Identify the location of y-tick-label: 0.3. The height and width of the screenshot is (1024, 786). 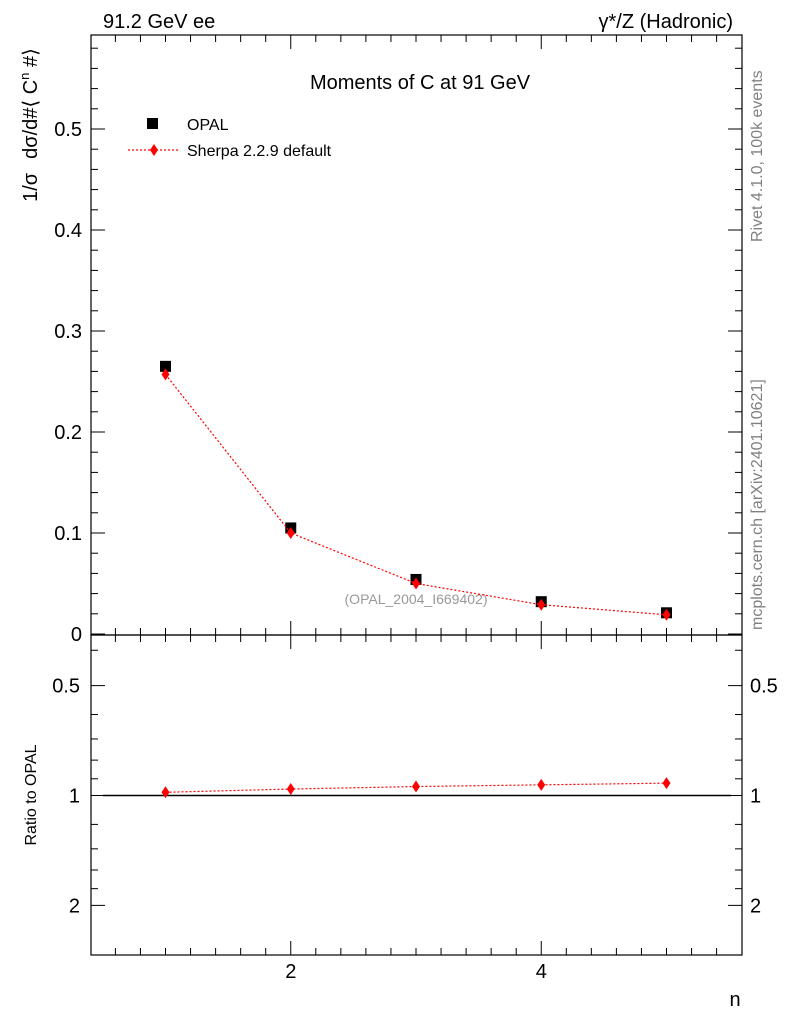
(68, 332).